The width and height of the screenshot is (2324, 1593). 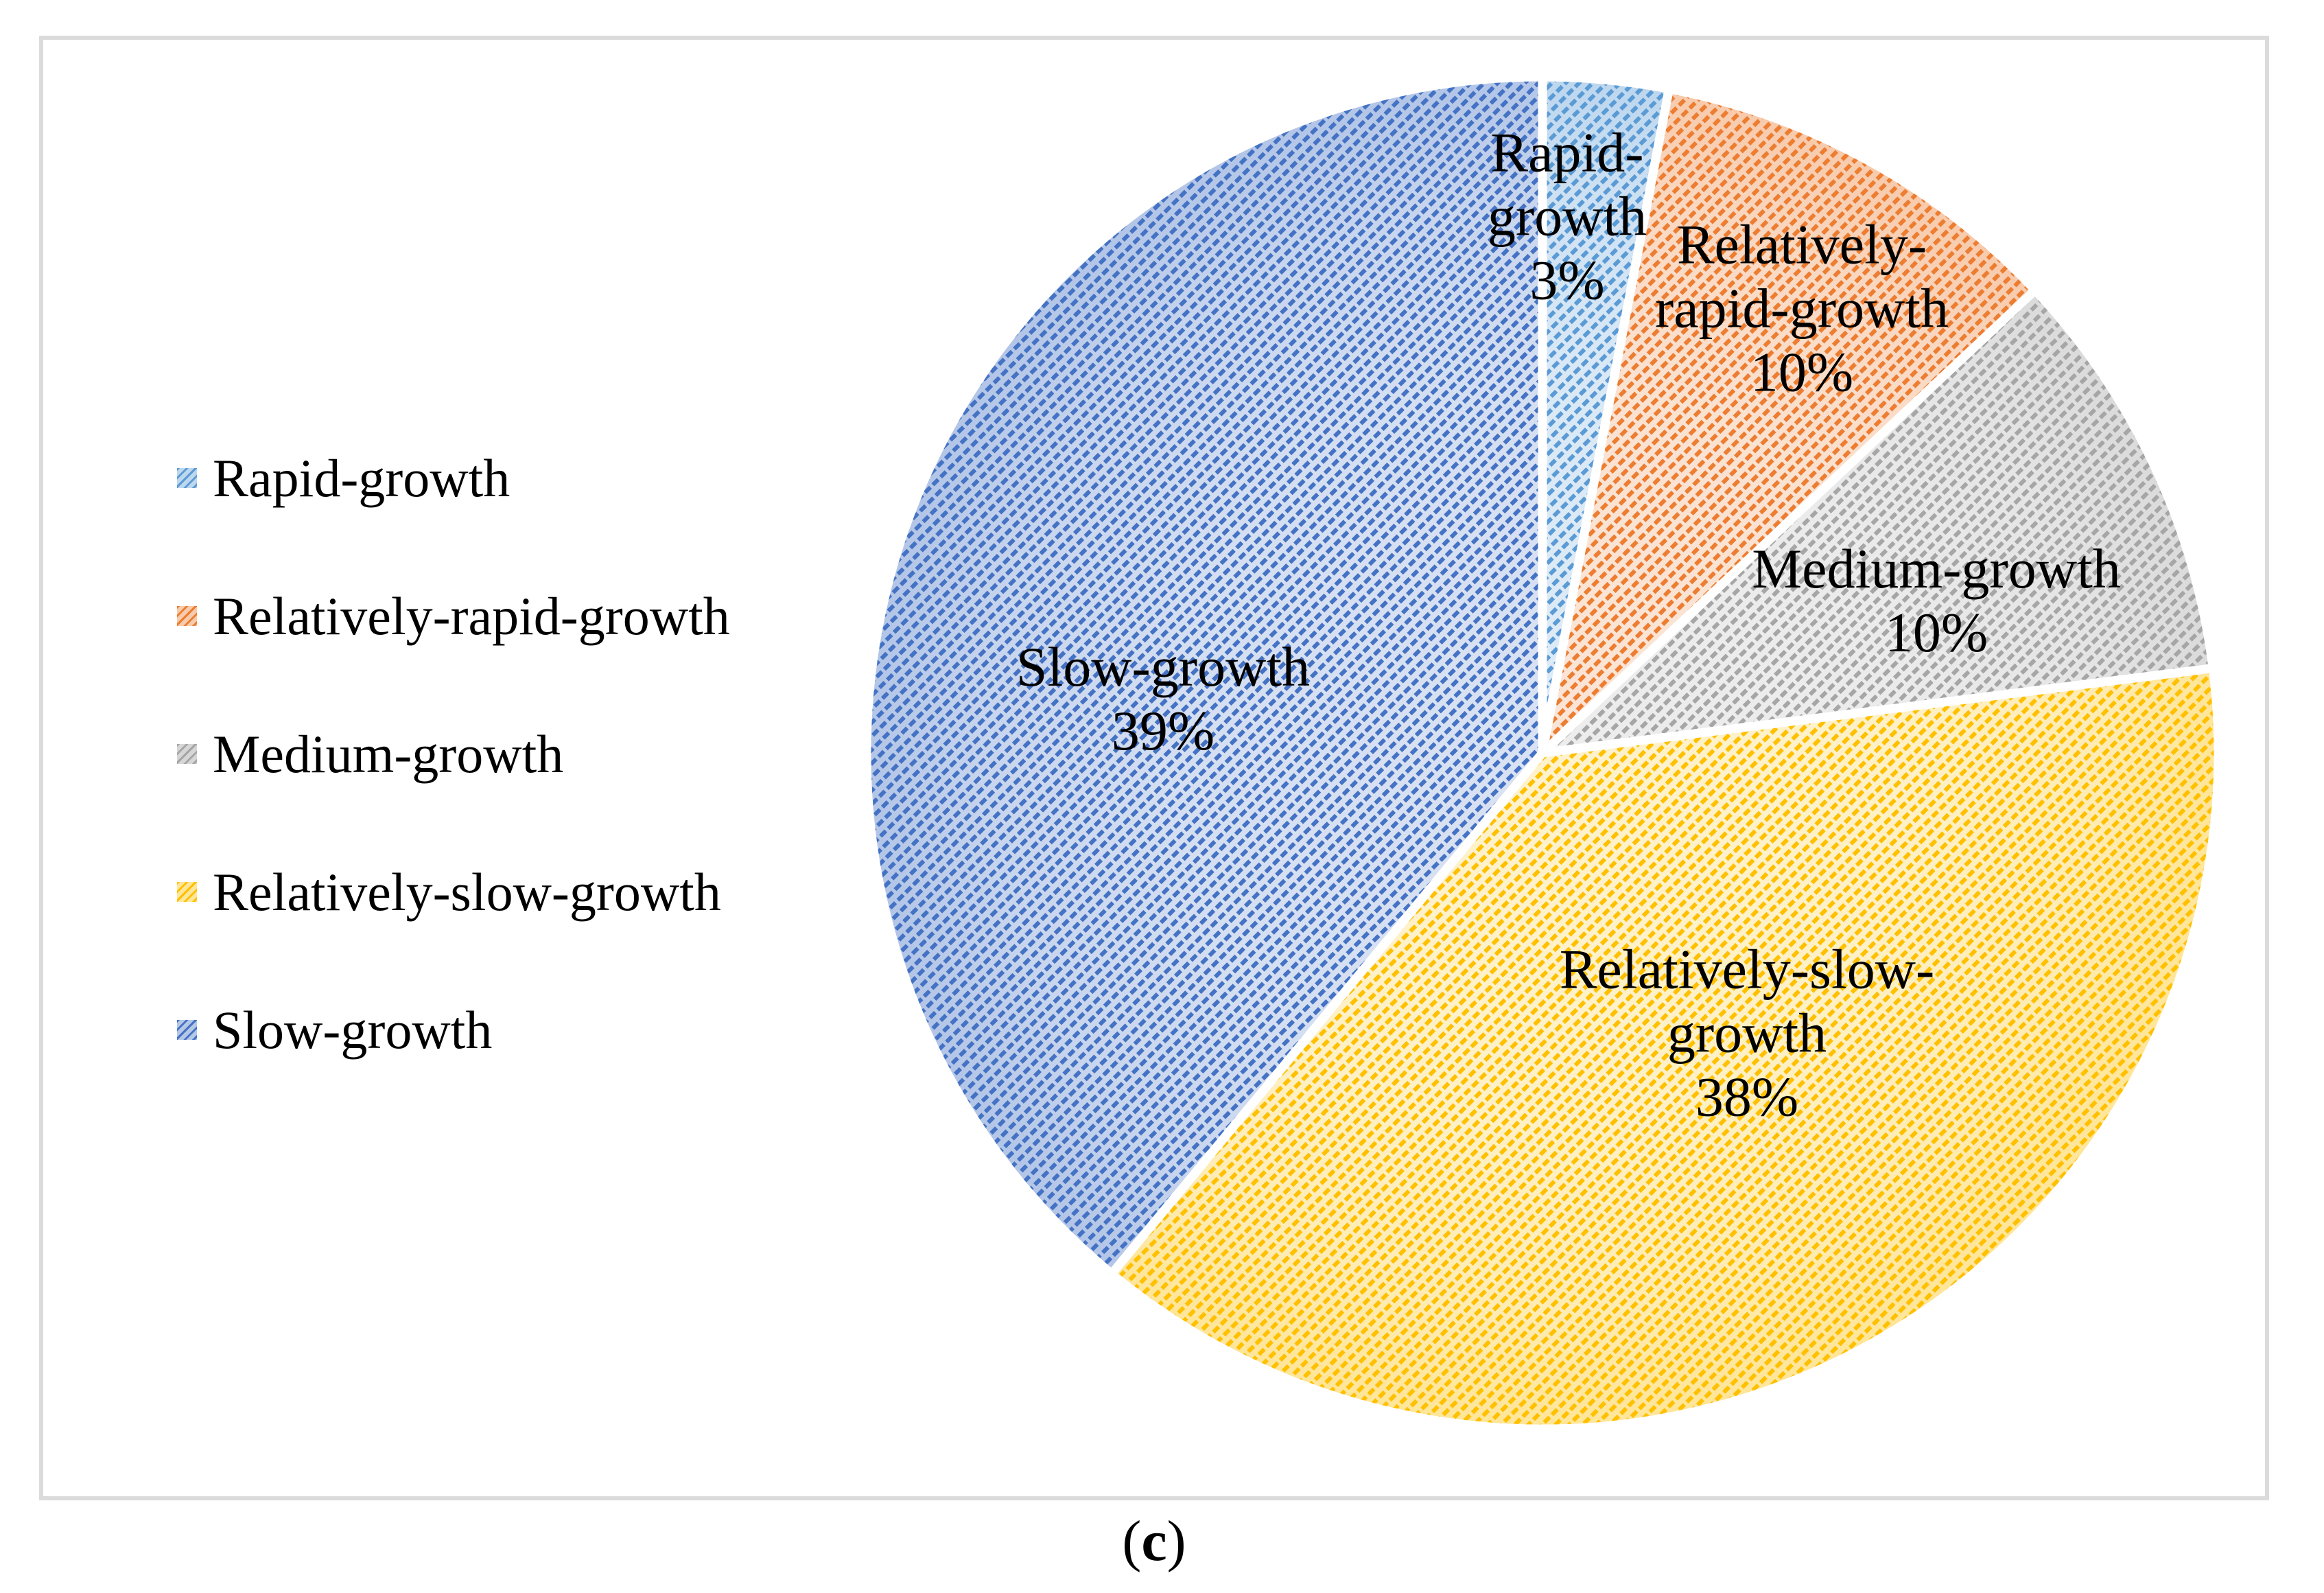 I want to click on legend-item-medium-growth: Medium-growth, so click(x=453, y=754).